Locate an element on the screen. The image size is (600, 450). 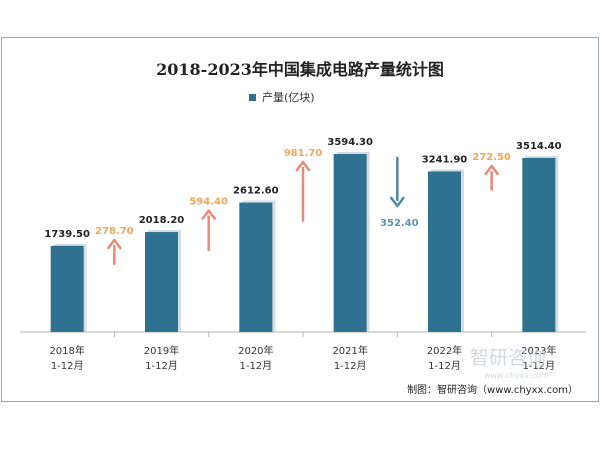
source-note: 制图：智研咨询（www.chyxx.com） is located at coordinates (492, 389).